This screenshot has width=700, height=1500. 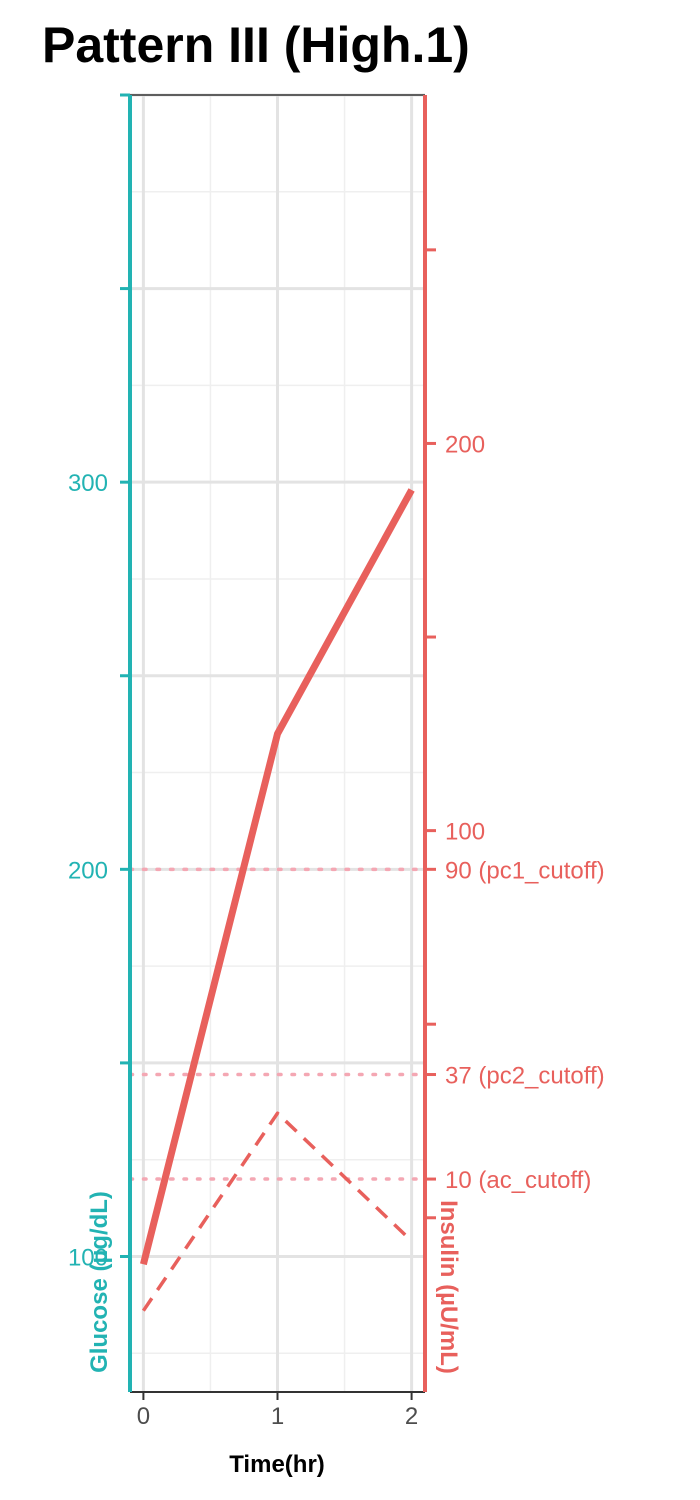 What do you see at coordinates (277, 1464) in the screenshot?
I see `x-axis-title: Time(hr)` at bounding box center [277, 1464].